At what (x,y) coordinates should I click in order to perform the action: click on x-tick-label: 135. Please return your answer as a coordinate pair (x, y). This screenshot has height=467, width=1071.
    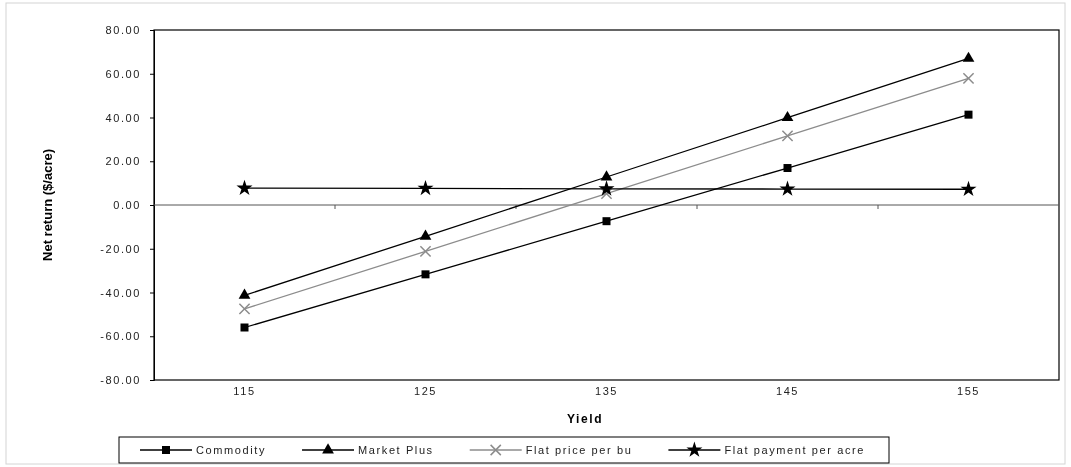
    Looking at the image, I should click on (606, 390).